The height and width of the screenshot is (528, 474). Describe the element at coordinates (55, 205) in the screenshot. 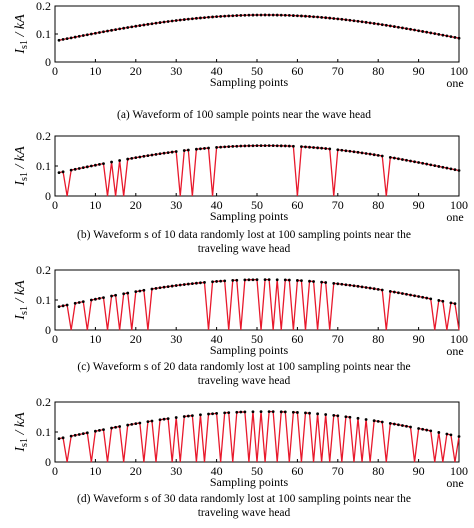

I see `x-tick-label: 0` at that location.